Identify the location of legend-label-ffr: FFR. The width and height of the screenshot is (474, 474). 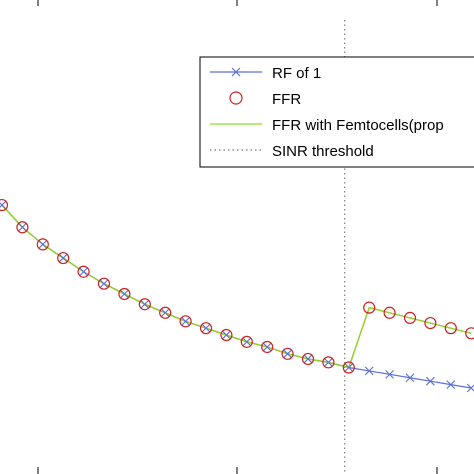
(286, 99).